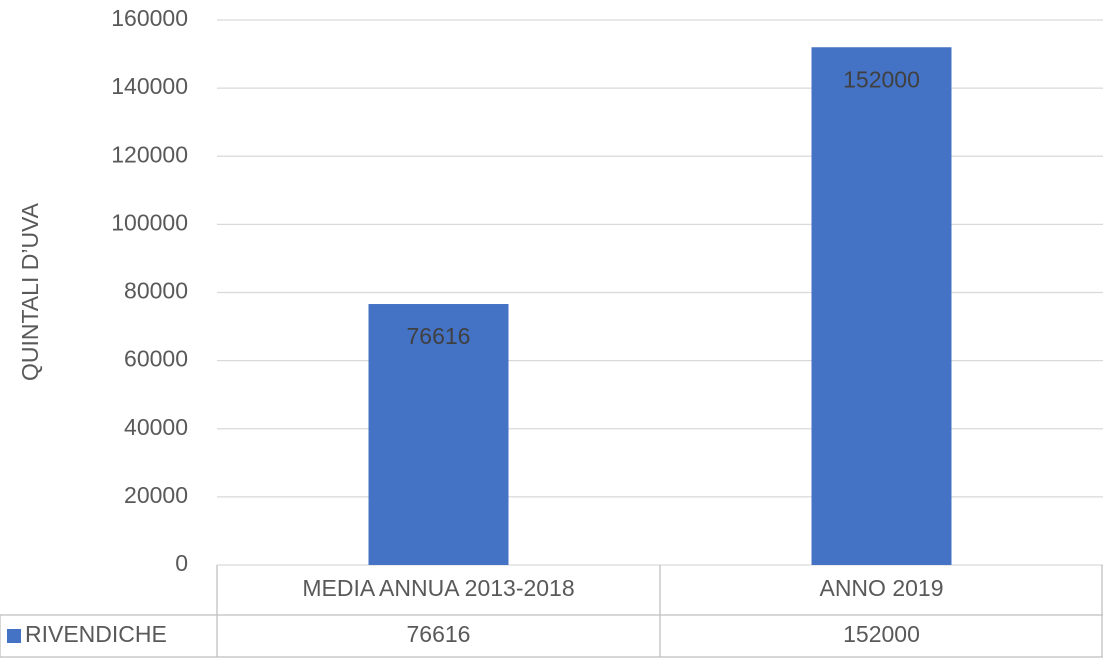  I want to click on x-tick-label: ANNO 2019, so click(881, 588).